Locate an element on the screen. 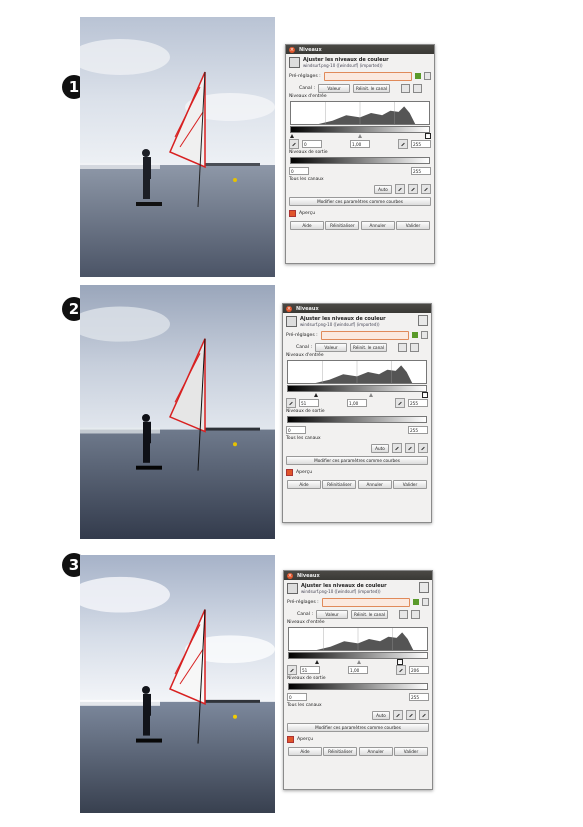  windsurf-photo is located at coordinates (177, 147).